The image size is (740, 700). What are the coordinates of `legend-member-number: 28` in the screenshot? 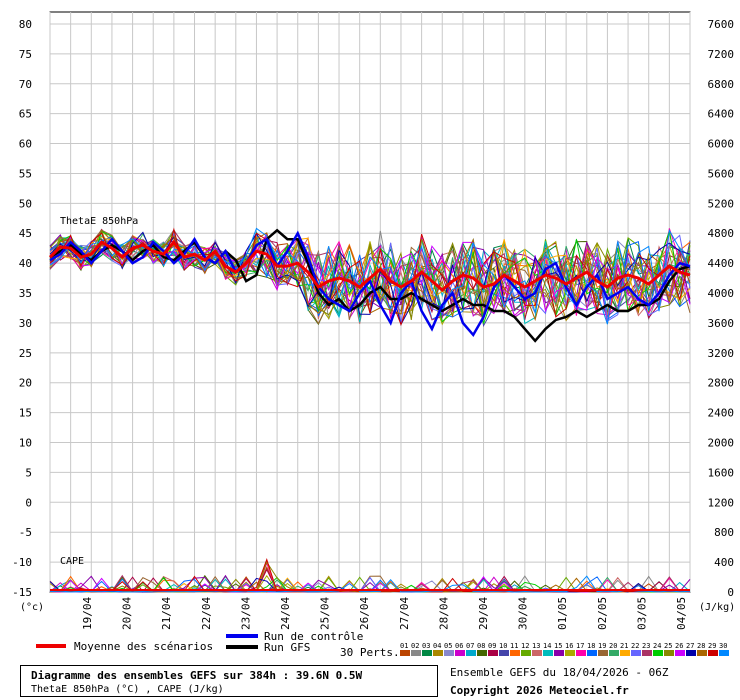 It's located at (701, 646).